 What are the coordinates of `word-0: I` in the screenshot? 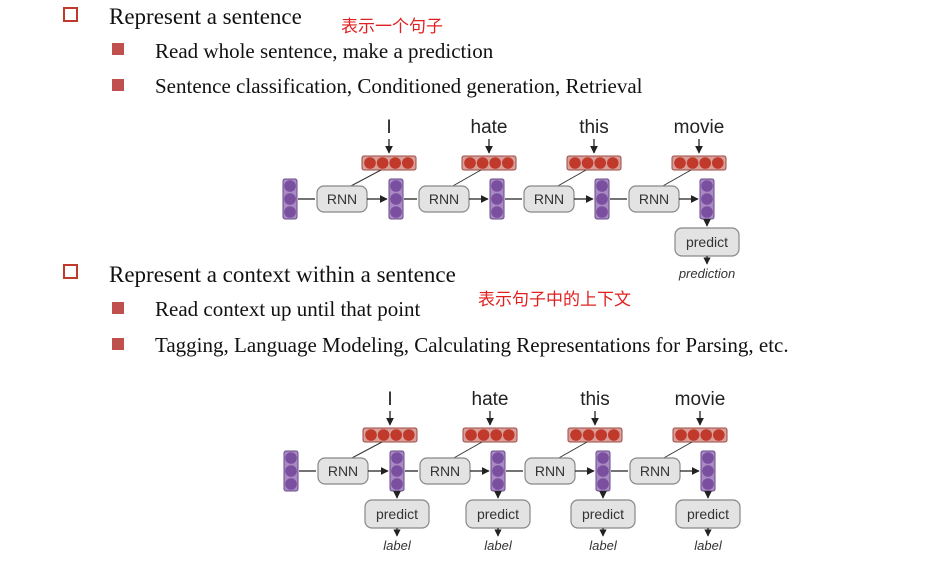 It's located at (388, 127).